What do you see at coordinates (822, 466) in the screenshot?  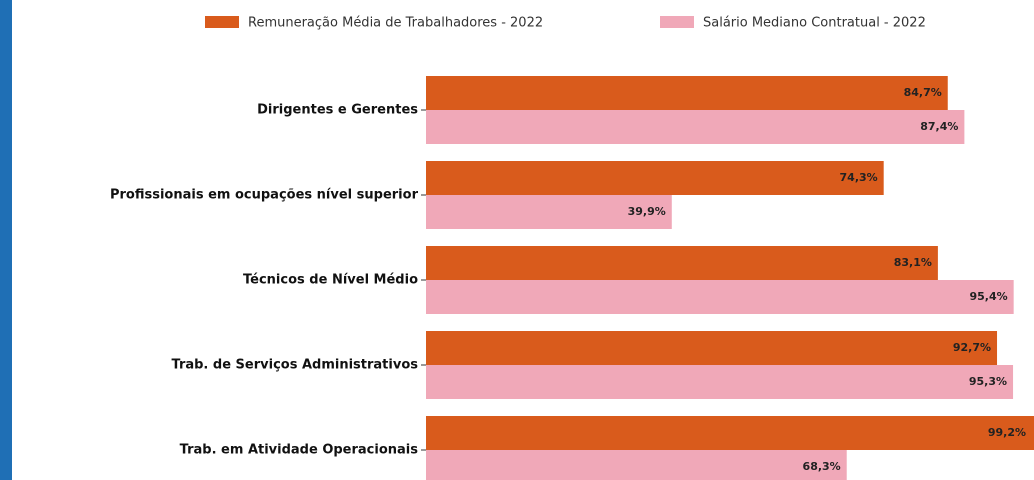 I see `value-label: 68,3%` at bounding box center [822, 466].